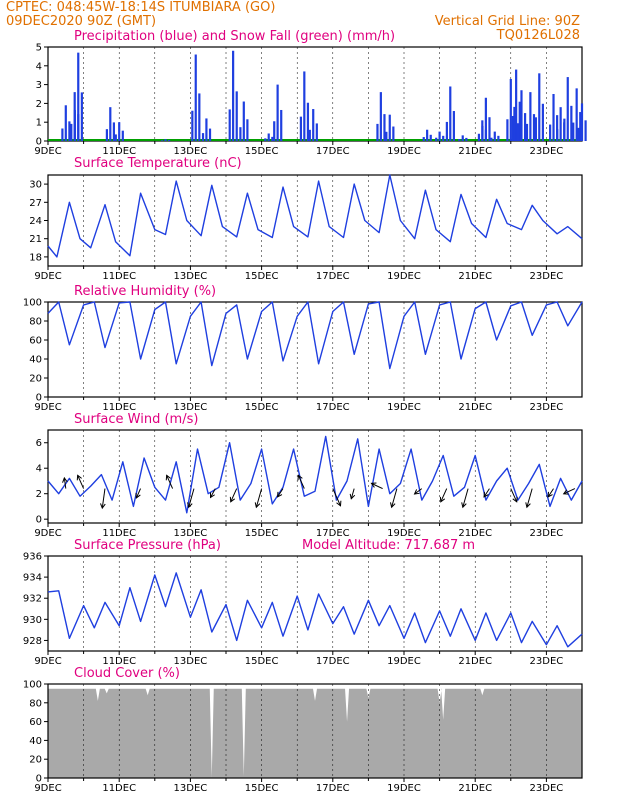 This screenshot has width=618, height=800. Describe the element at coordinates (147, 545) in the screenshot. I see `pres-title: Surface Pressure (hPa)` at that location.